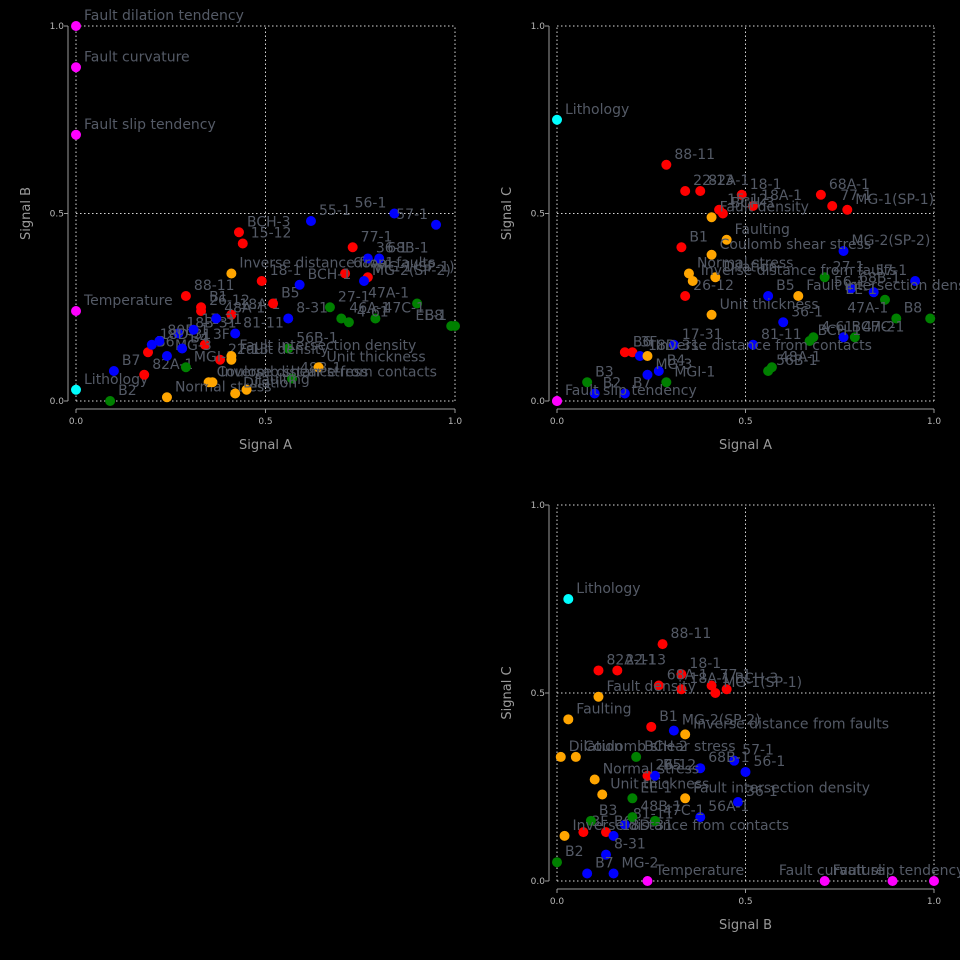 The image size is (960, 960). What do you see at coordinates (807, 312) in the screenshot?
I see `point-label: 36-1` at bounding box center [807, 312].